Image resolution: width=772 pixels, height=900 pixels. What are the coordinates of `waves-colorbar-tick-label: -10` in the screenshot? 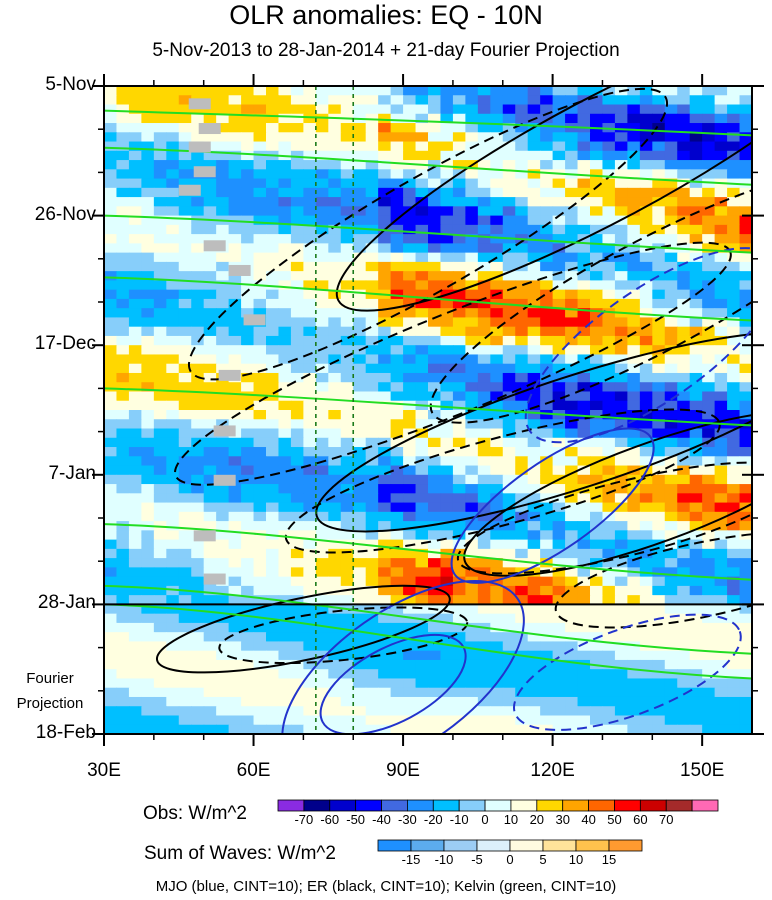 It's located at (444, 859).